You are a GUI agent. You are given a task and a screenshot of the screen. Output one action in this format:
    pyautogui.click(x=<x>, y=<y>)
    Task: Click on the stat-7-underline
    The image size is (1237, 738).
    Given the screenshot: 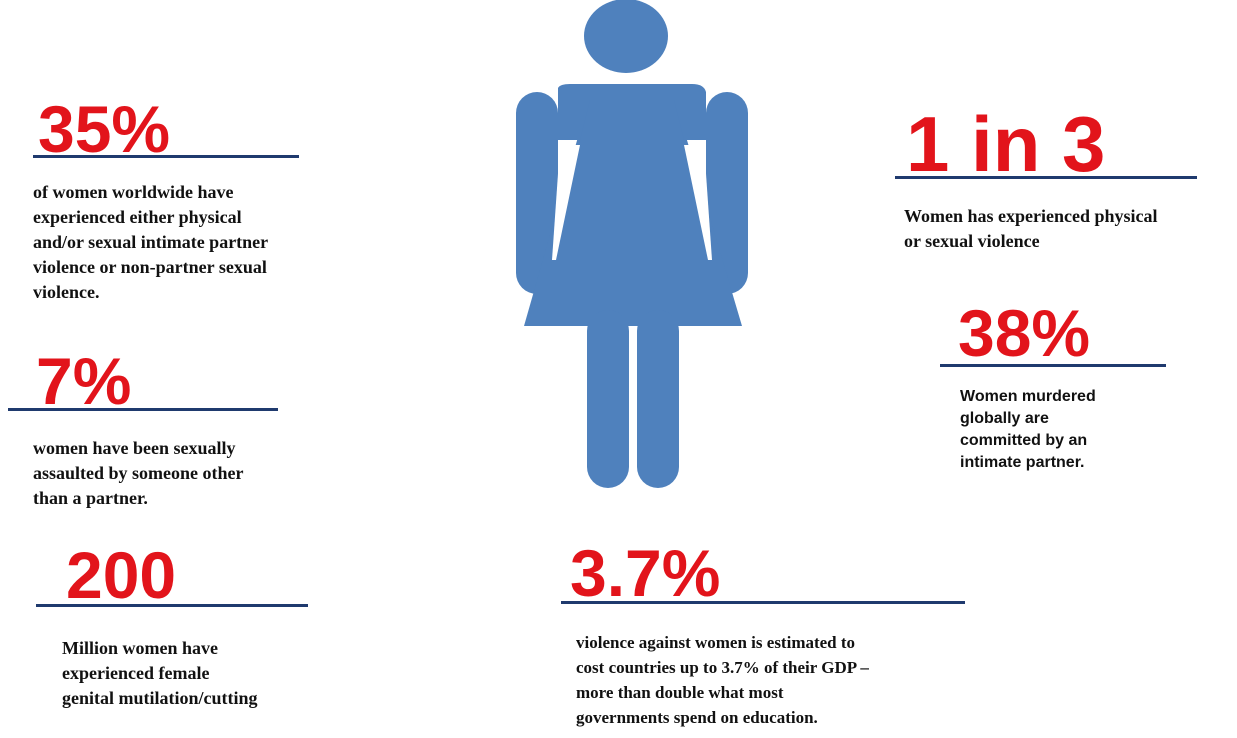 What is the action you would take?
    pyautogui.click(x=143, y=409)
    